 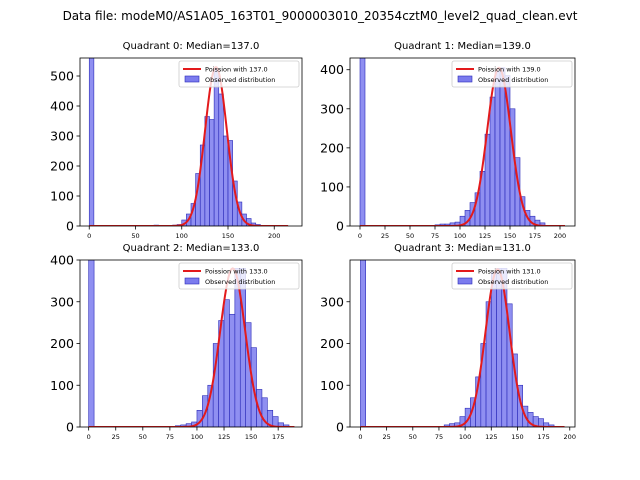 I want to click on legend: Poission with 139.0 Observed distribution, so click(x=512, y=74).